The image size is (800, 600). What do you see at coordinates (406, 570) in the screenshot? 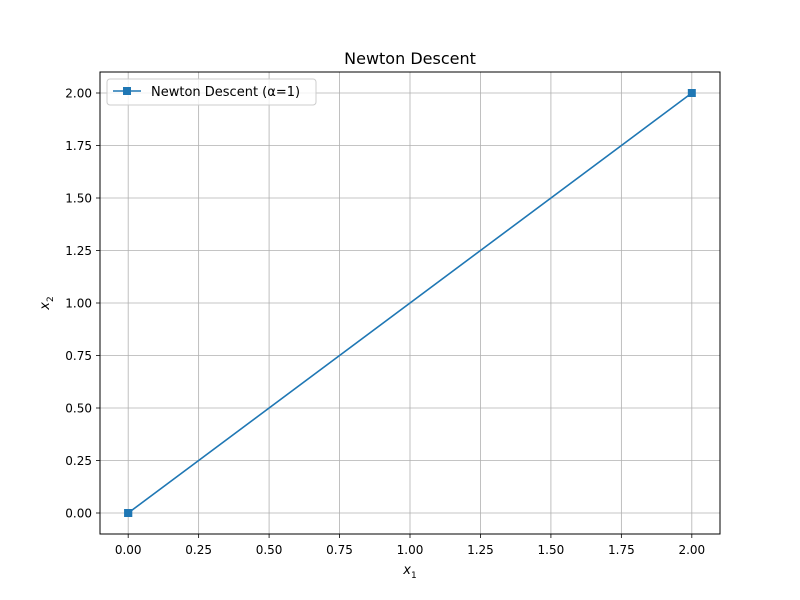
I see `x-axis-label-base: x` at bounding box center [406, 570].